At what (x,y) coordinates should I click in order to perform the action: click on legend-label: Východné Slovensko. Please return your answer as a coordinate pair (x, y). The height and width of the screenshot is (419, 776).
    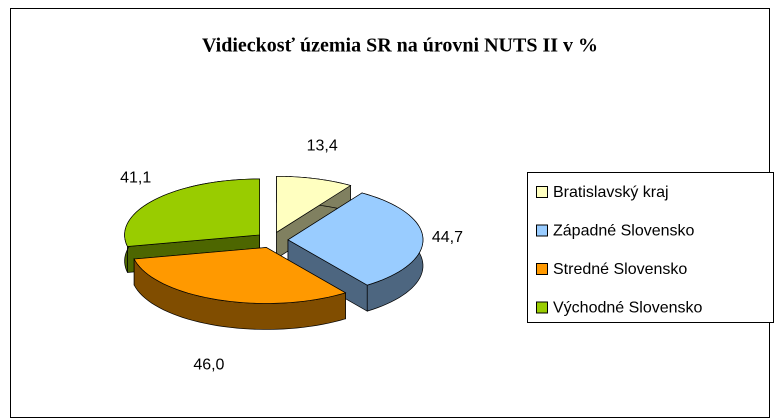
    Looking at the image, I should click on (628, 308).